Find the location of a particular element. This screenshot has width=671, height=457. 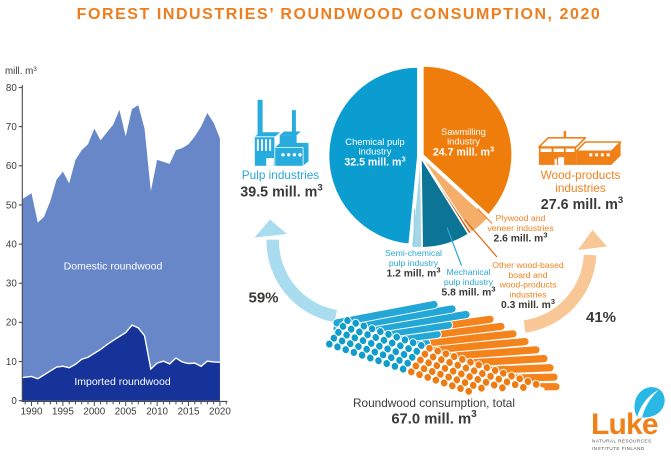

svg-text: 0.3 mill. m3 is located at coordinates (528, 304).